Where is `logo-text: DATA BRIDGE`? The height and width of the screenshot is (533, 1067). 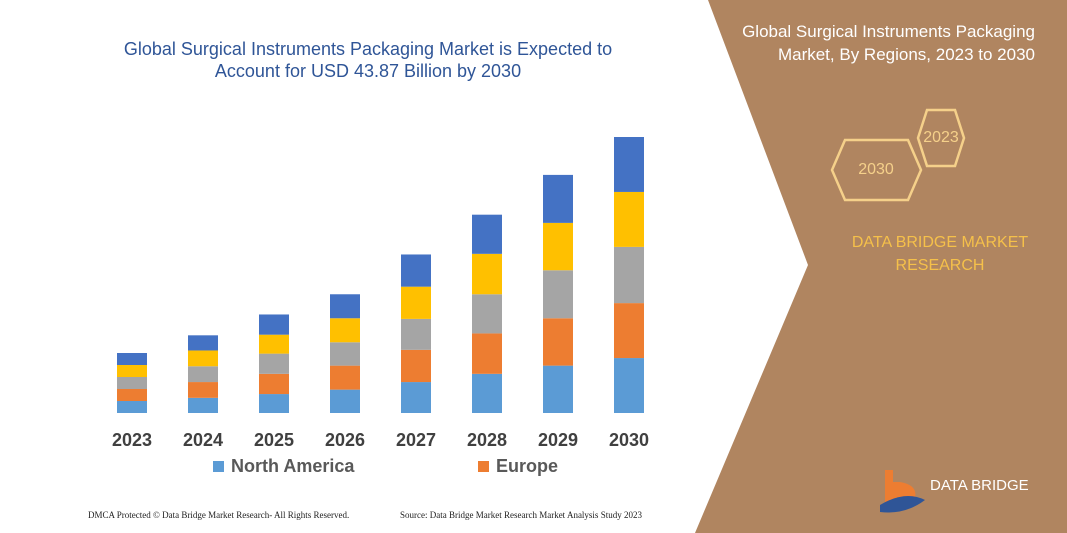 logo-text: DATA BRIDGE is located at coordinates (979, 485).